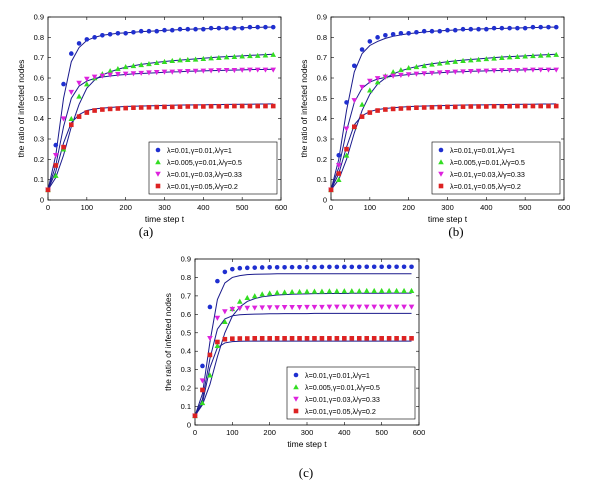 This screenshot has height=496, width=595. Describe the element at coordinates (164, 207) in the screenshot. I see `x-tick-label: 300` at that location.